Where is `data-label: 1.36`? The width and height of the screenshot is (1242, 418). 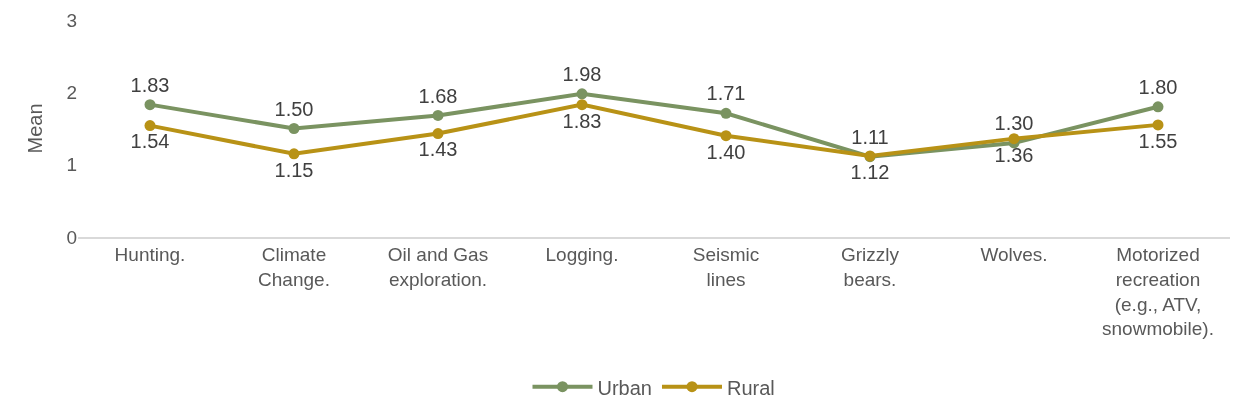
data-label: 1.36 is located at coordinates (1014, 154).